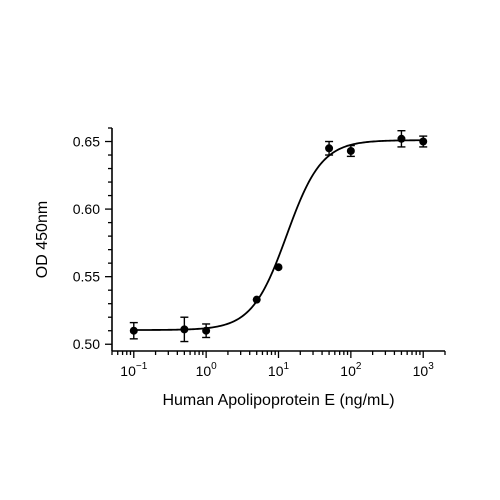 Image resolution: width=500 pixels, height=500 pixels. I want to click on x-tick-label: 10¹, so click(279, 370).